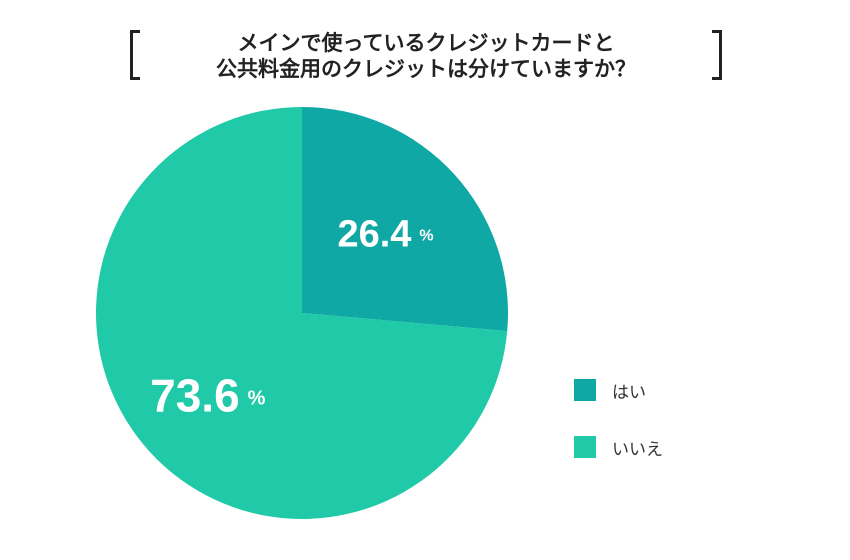  What do you see at coordinates (585, 390) in the screenshot?
I see `legend-swatch-yes` at bounding box center [585, 390].